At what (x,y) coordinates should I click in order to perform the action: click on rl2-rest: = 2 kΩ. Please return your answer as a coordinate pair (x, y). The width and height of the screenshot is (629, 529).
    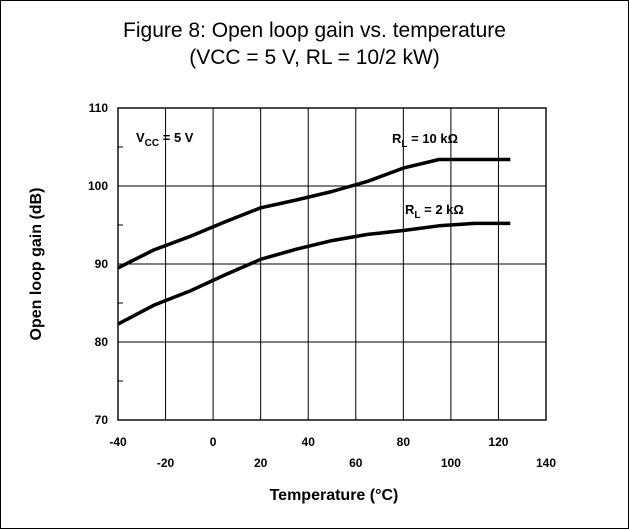
    Looking at the image, I should click on (442, 209).